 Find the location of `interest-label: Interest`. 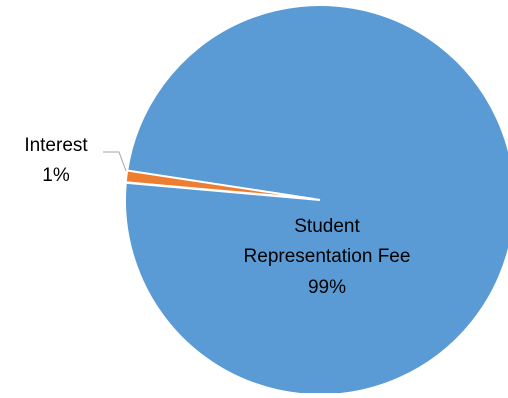

interest-label: Interest is located at coordinates (56, 145).